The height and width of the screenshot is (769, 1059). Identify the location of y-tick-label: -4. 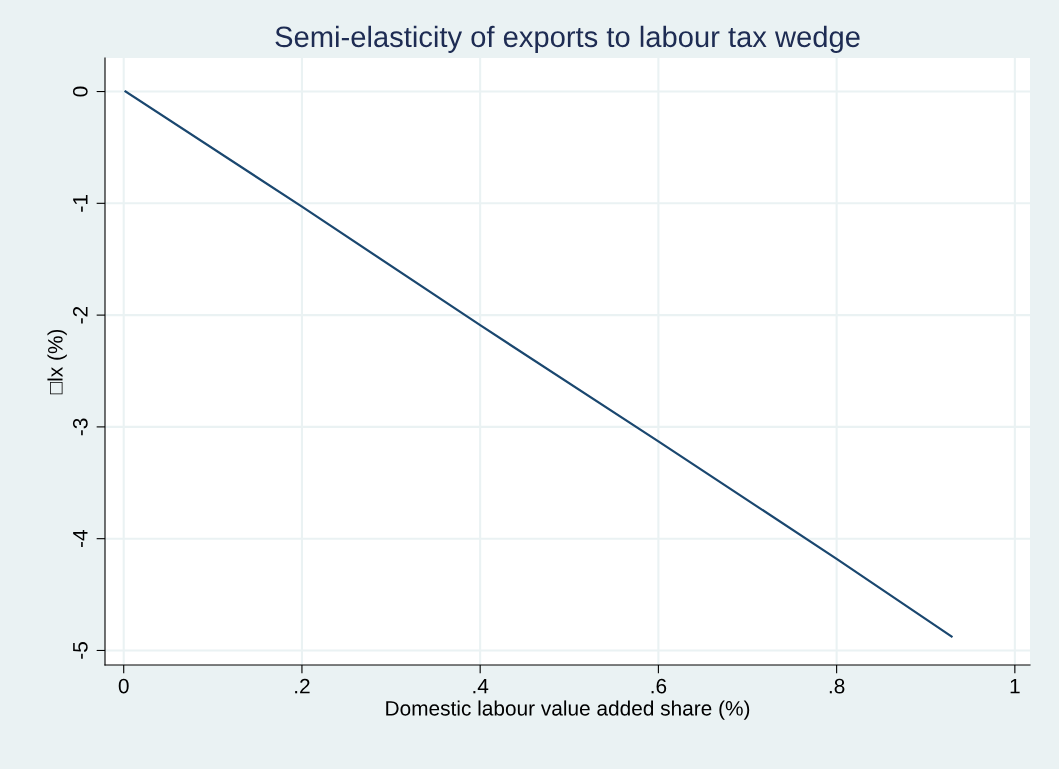
(80, 539).